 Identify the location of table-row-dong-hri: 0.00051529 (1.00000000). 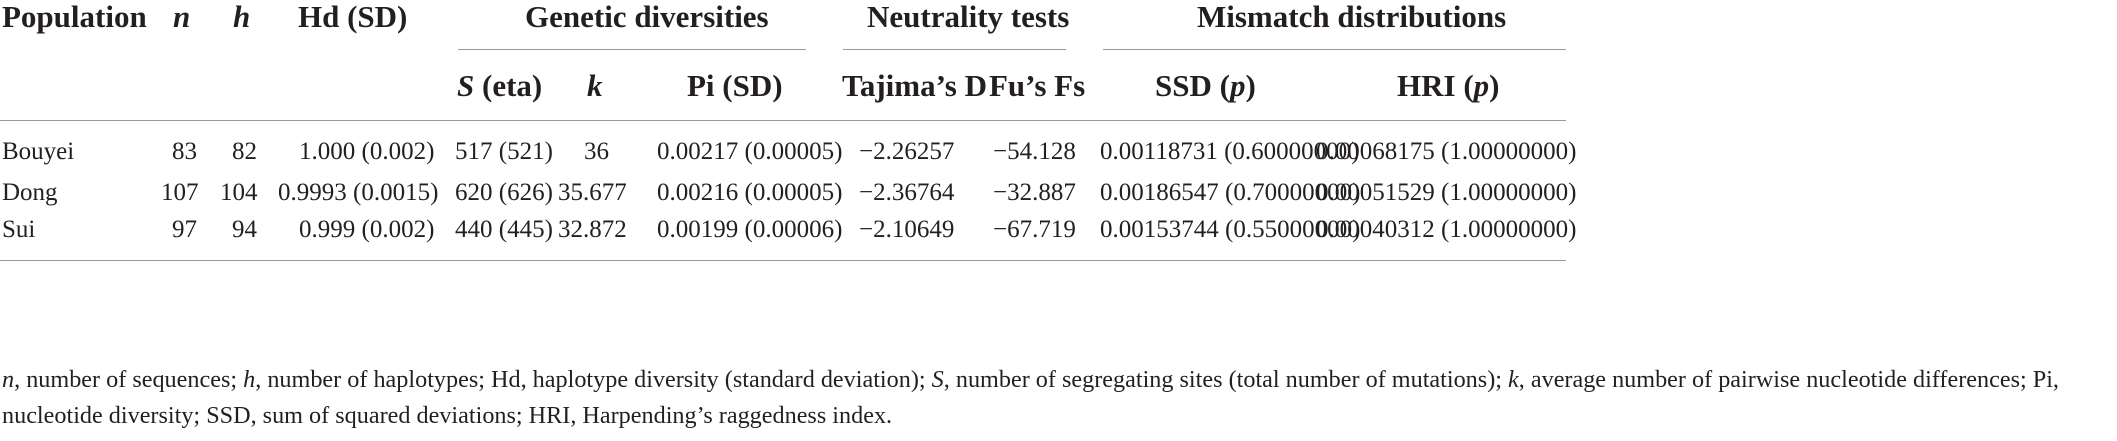
(1446, 192).